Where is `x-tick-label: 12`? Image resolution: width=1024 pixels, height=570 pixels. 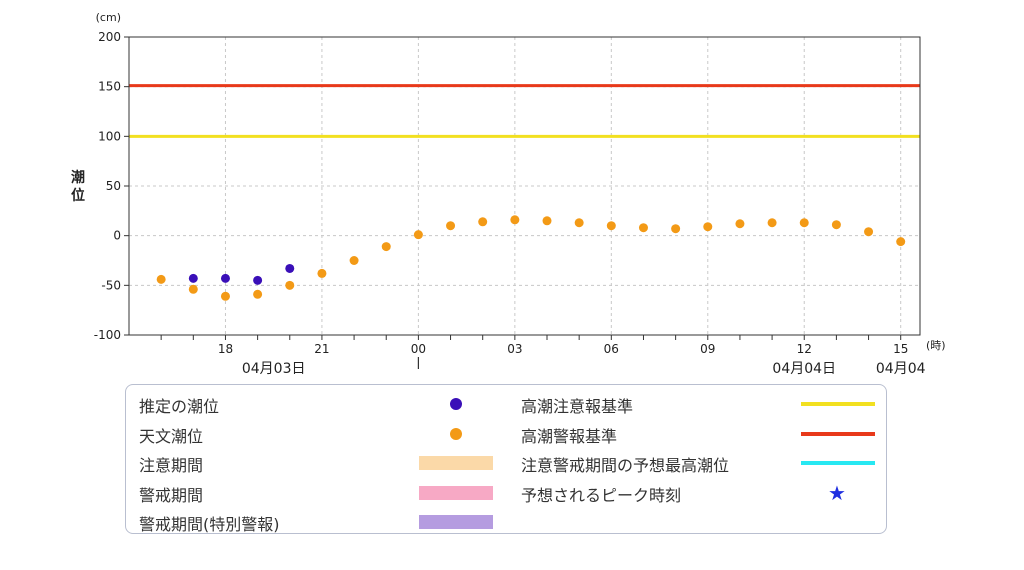
x-tick-label: 12 is located at coordinates (804, 349).